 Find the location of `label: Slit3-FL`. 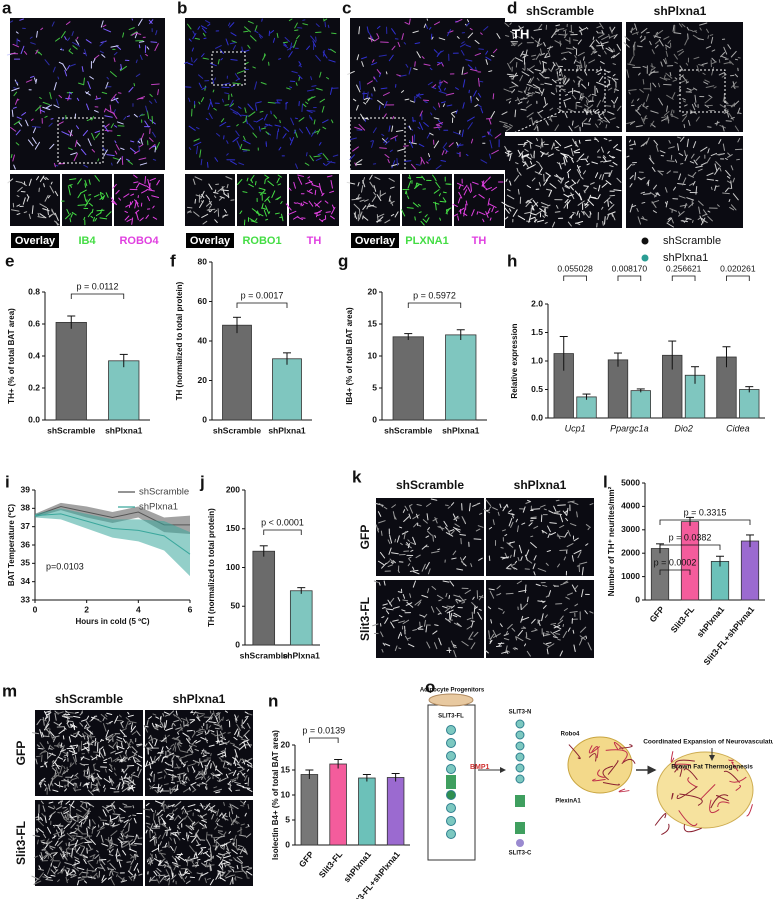

label: Slit3-FL is located at coordinates (21, 843).